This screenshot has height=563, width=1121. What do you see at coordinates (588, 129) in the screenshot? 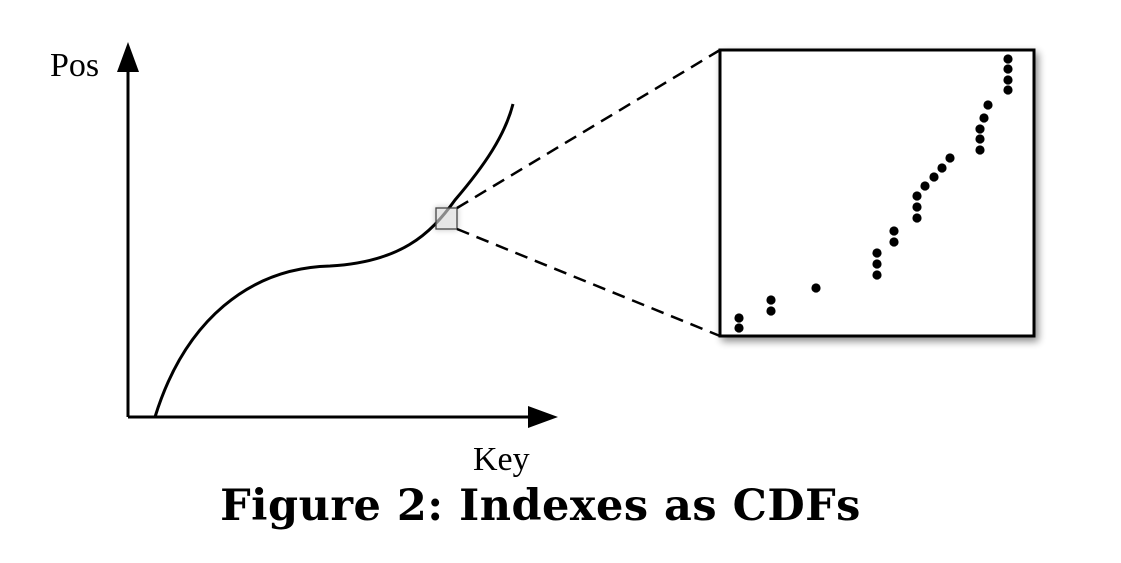
I see `zoom-connector-top` at bounding box center [588, 129].